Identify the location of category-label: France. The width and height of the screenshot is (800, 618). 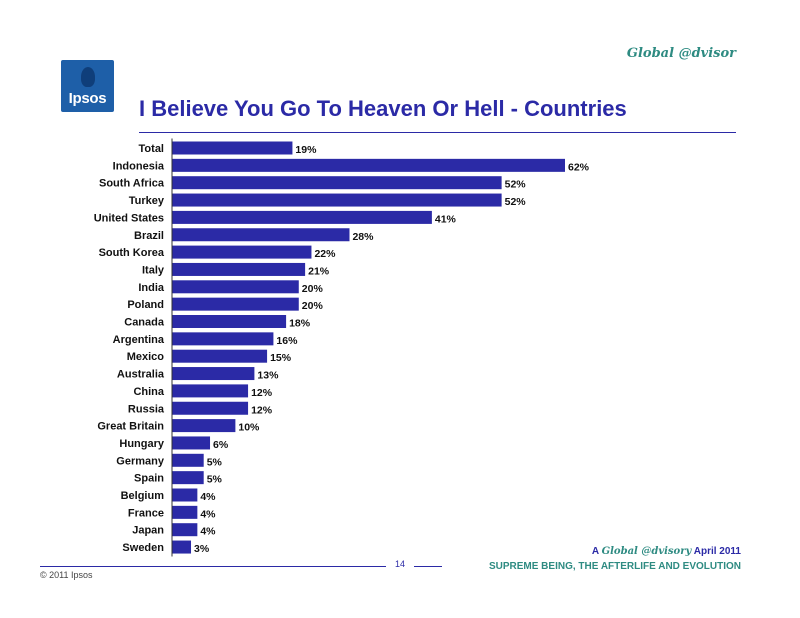
(146, 513).